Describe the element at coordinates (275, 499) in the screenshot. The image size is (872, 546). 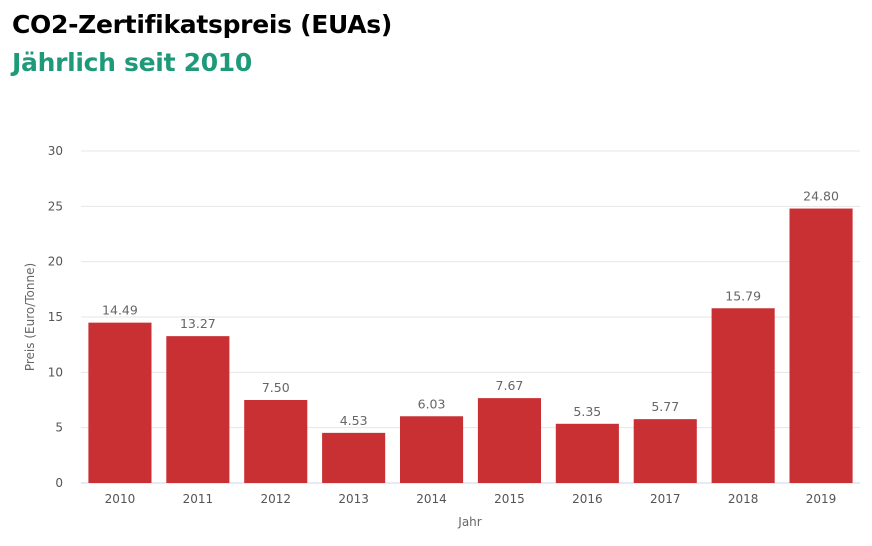
I see `x-tick-label: 2012` at that location.